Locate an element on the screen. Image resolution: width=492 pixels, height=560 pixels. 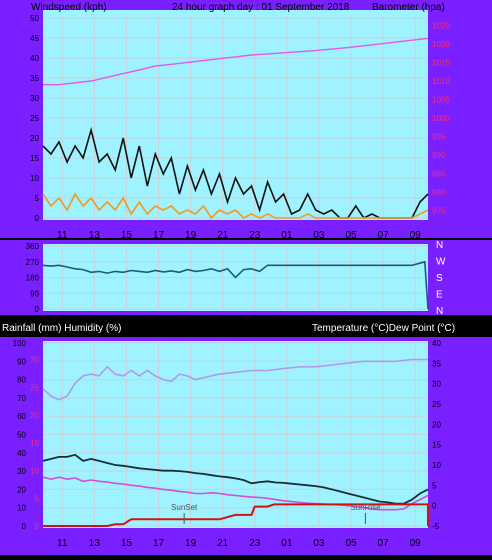
rainfall-tick-label: 5 is located at coordinates (37, 498).